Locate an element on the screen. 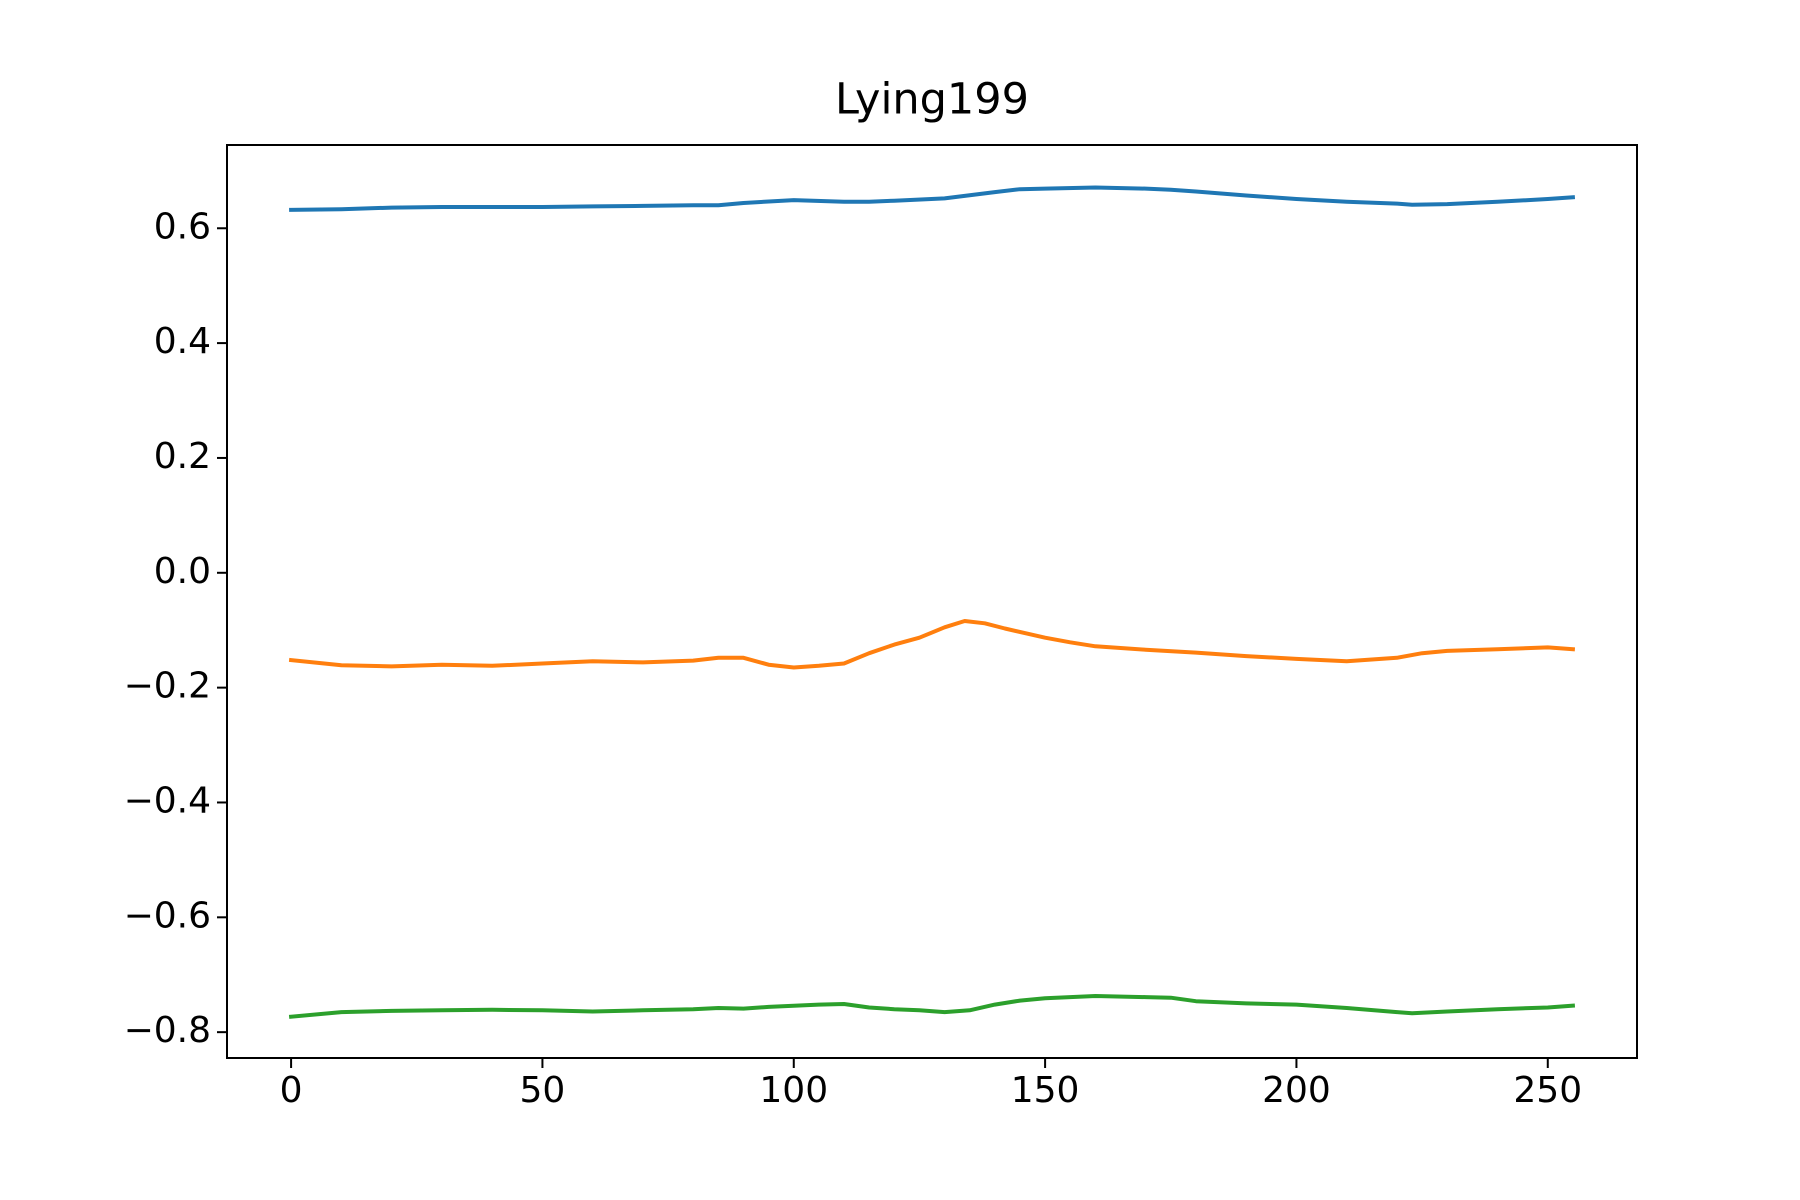 This screenshot has width=1800, height=1200. y-tick-label: 0.4 is located at coordinates (182, 341).